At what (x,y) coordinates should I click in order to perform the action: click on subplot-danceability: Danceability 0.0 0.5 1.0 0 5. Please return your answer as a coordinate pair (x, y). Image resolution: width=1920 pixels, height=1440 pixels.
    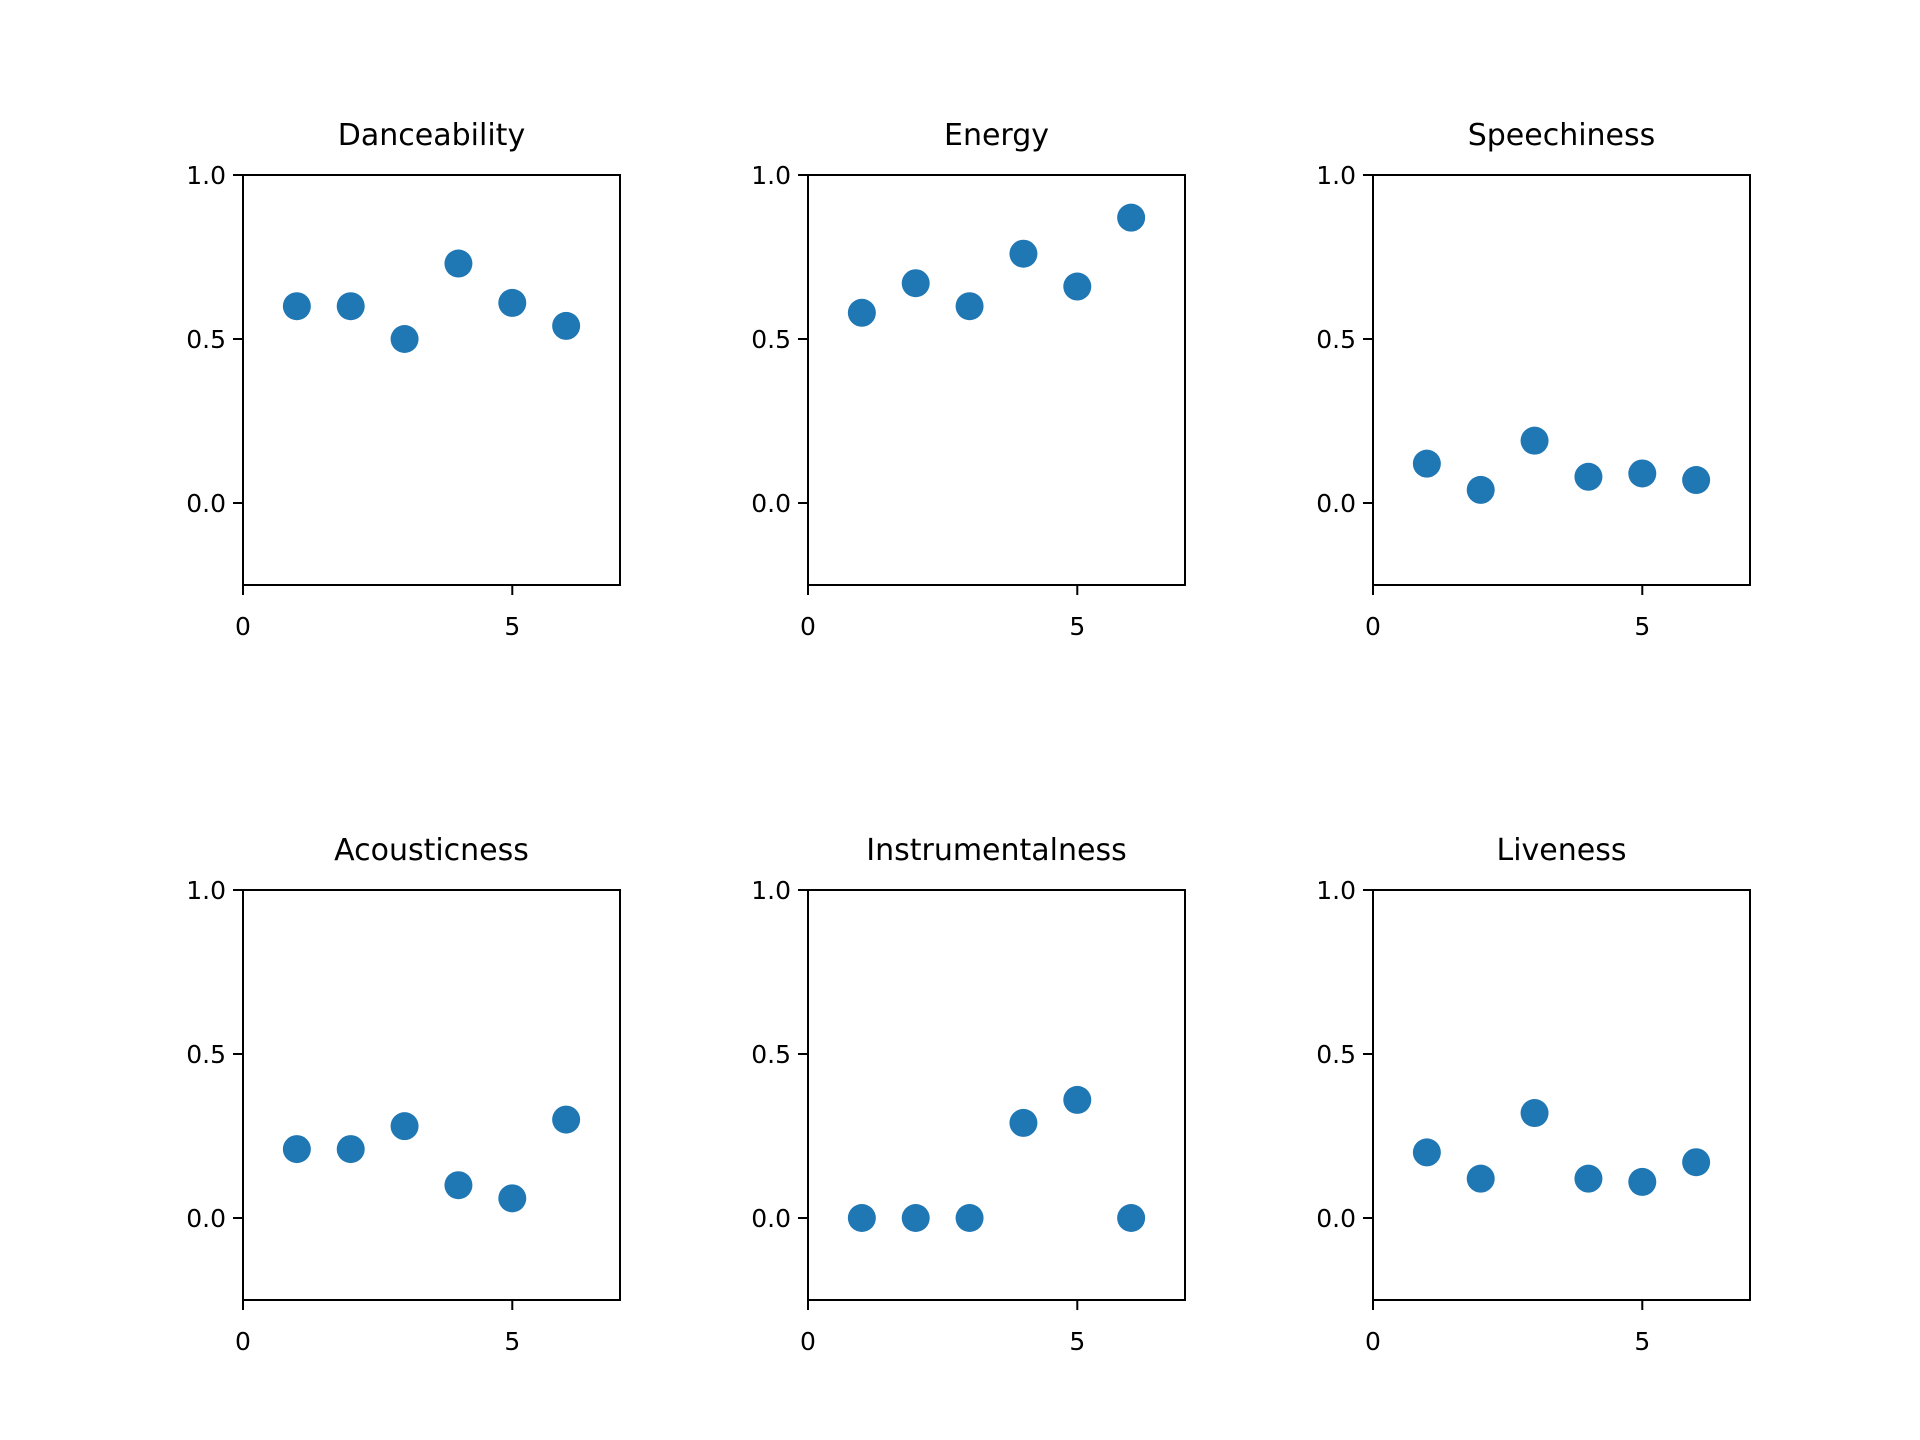
    Looking at the image, I should click on (403, 379).